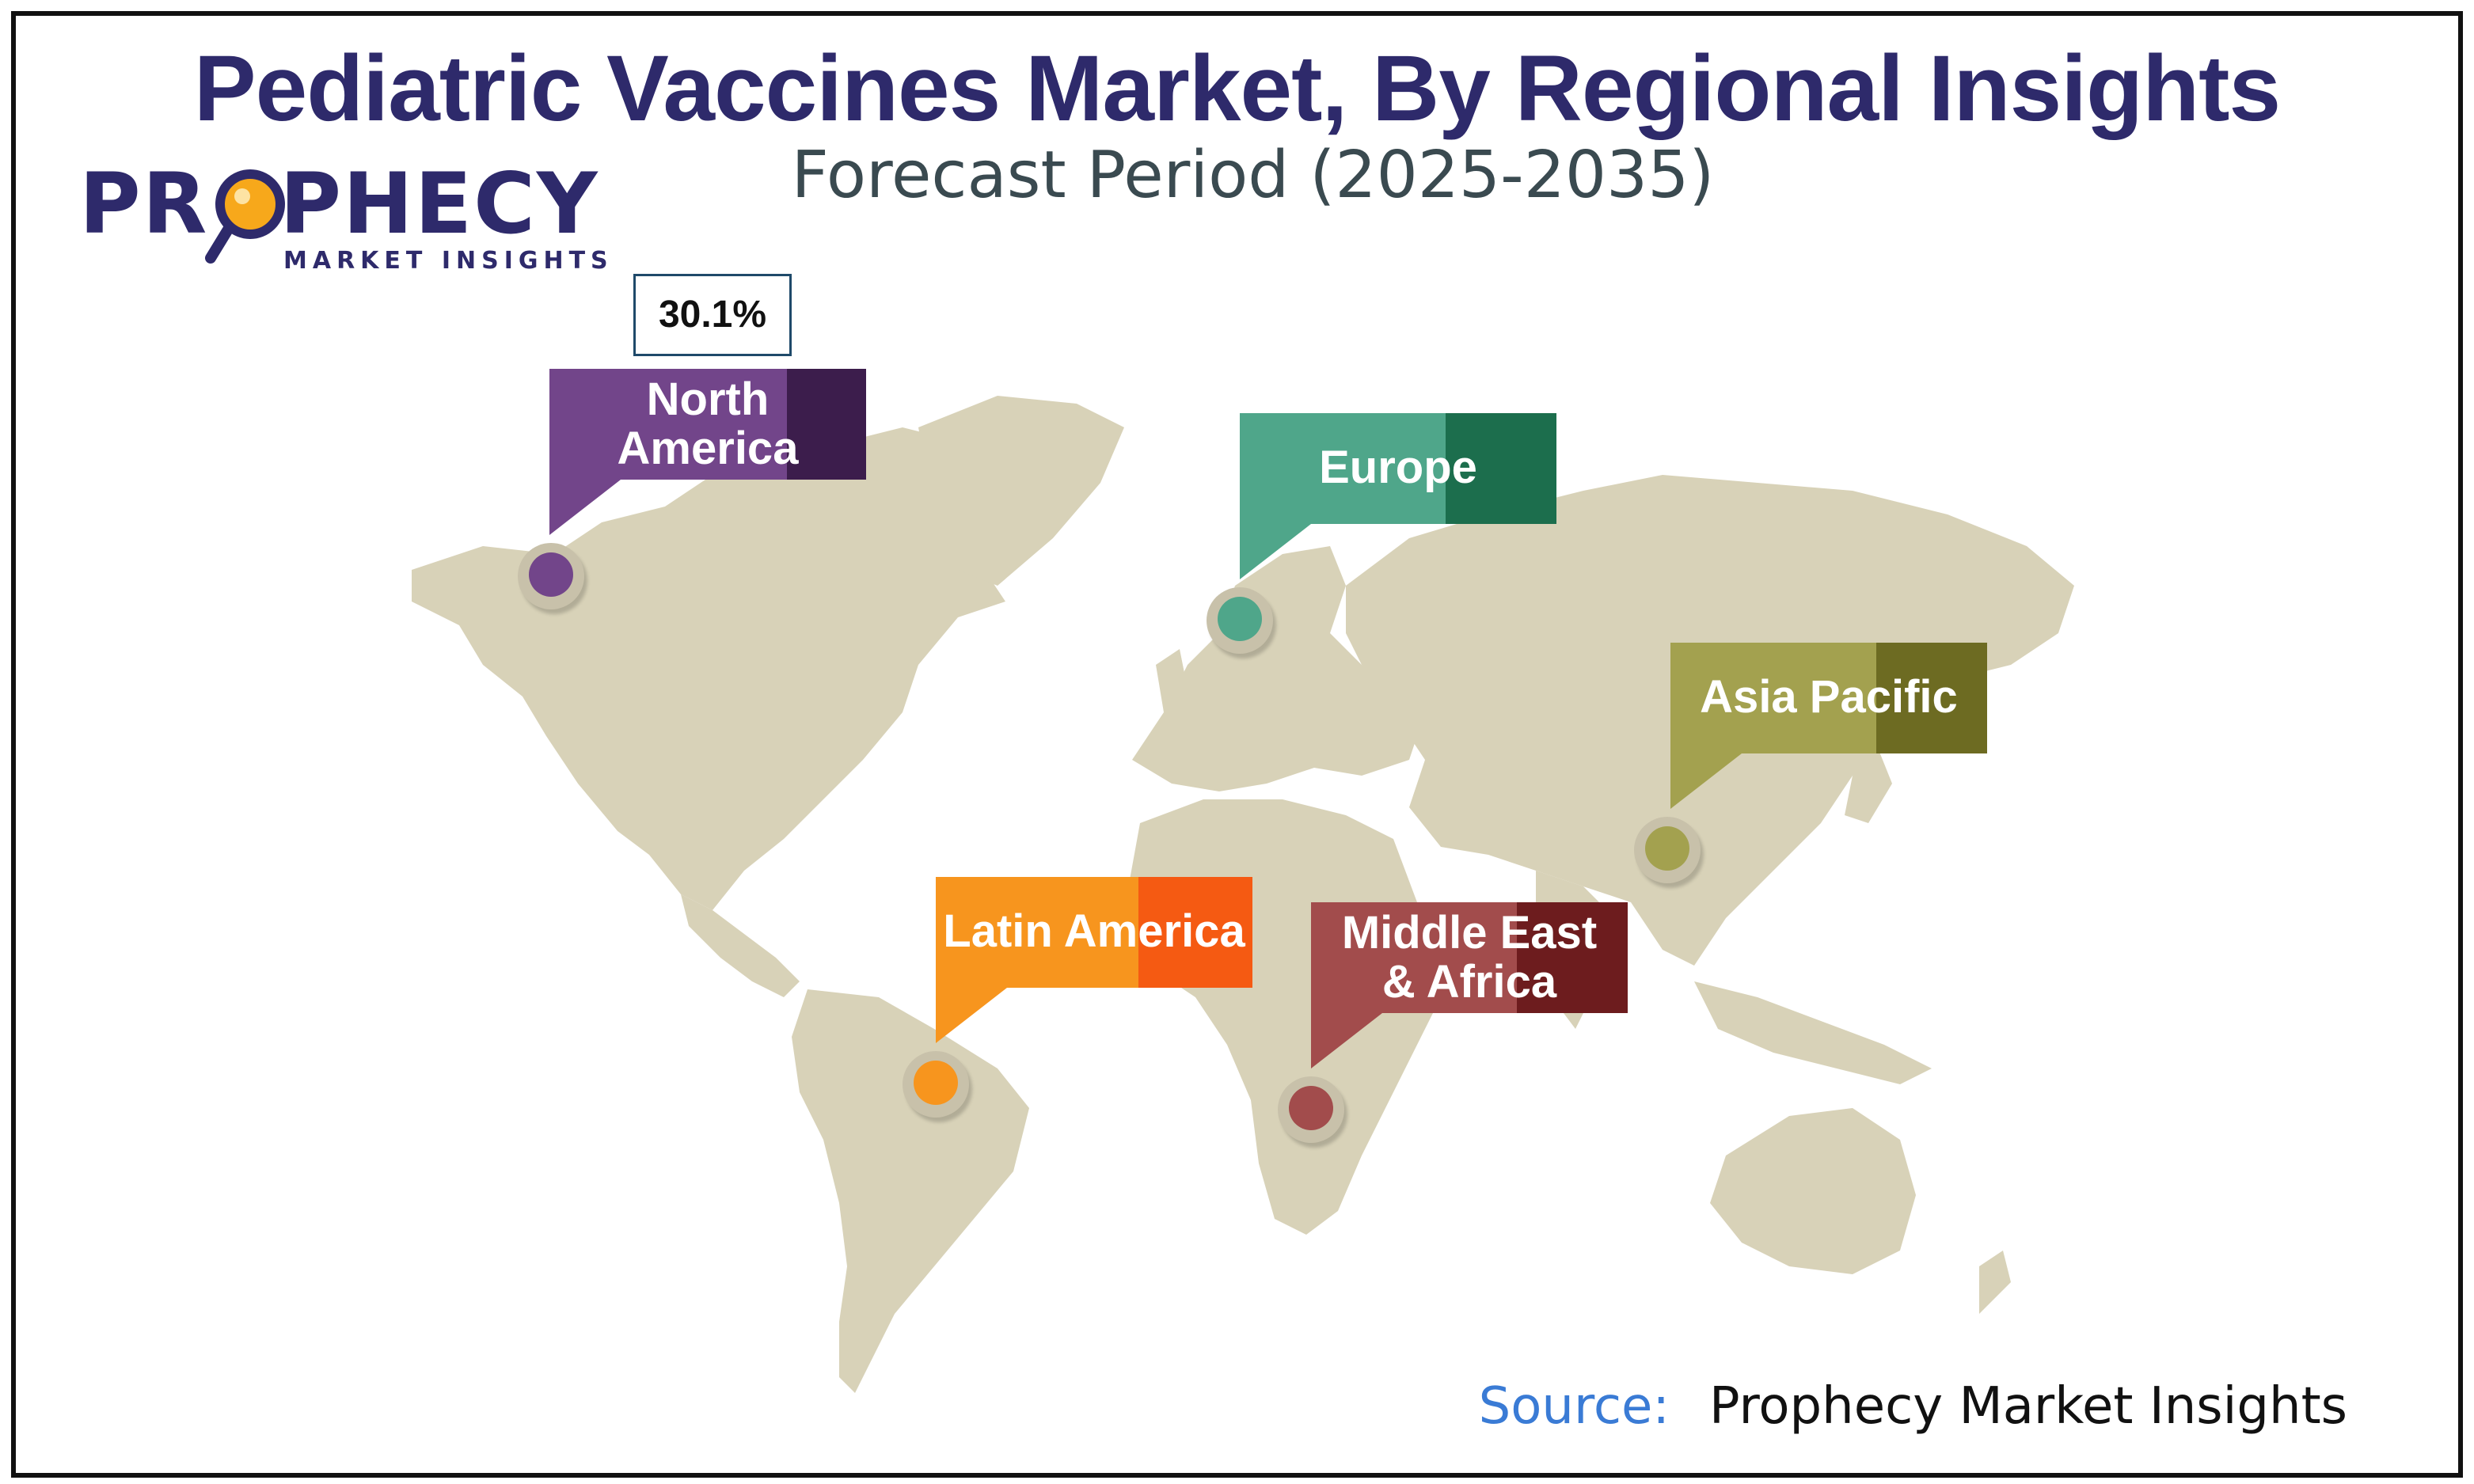 The width and height of the screenshot is (2474, 1484). What do you see at coordinates (1172, 680) in the screenshot?
I see `land-uk` at bounding box center [1172, 680].